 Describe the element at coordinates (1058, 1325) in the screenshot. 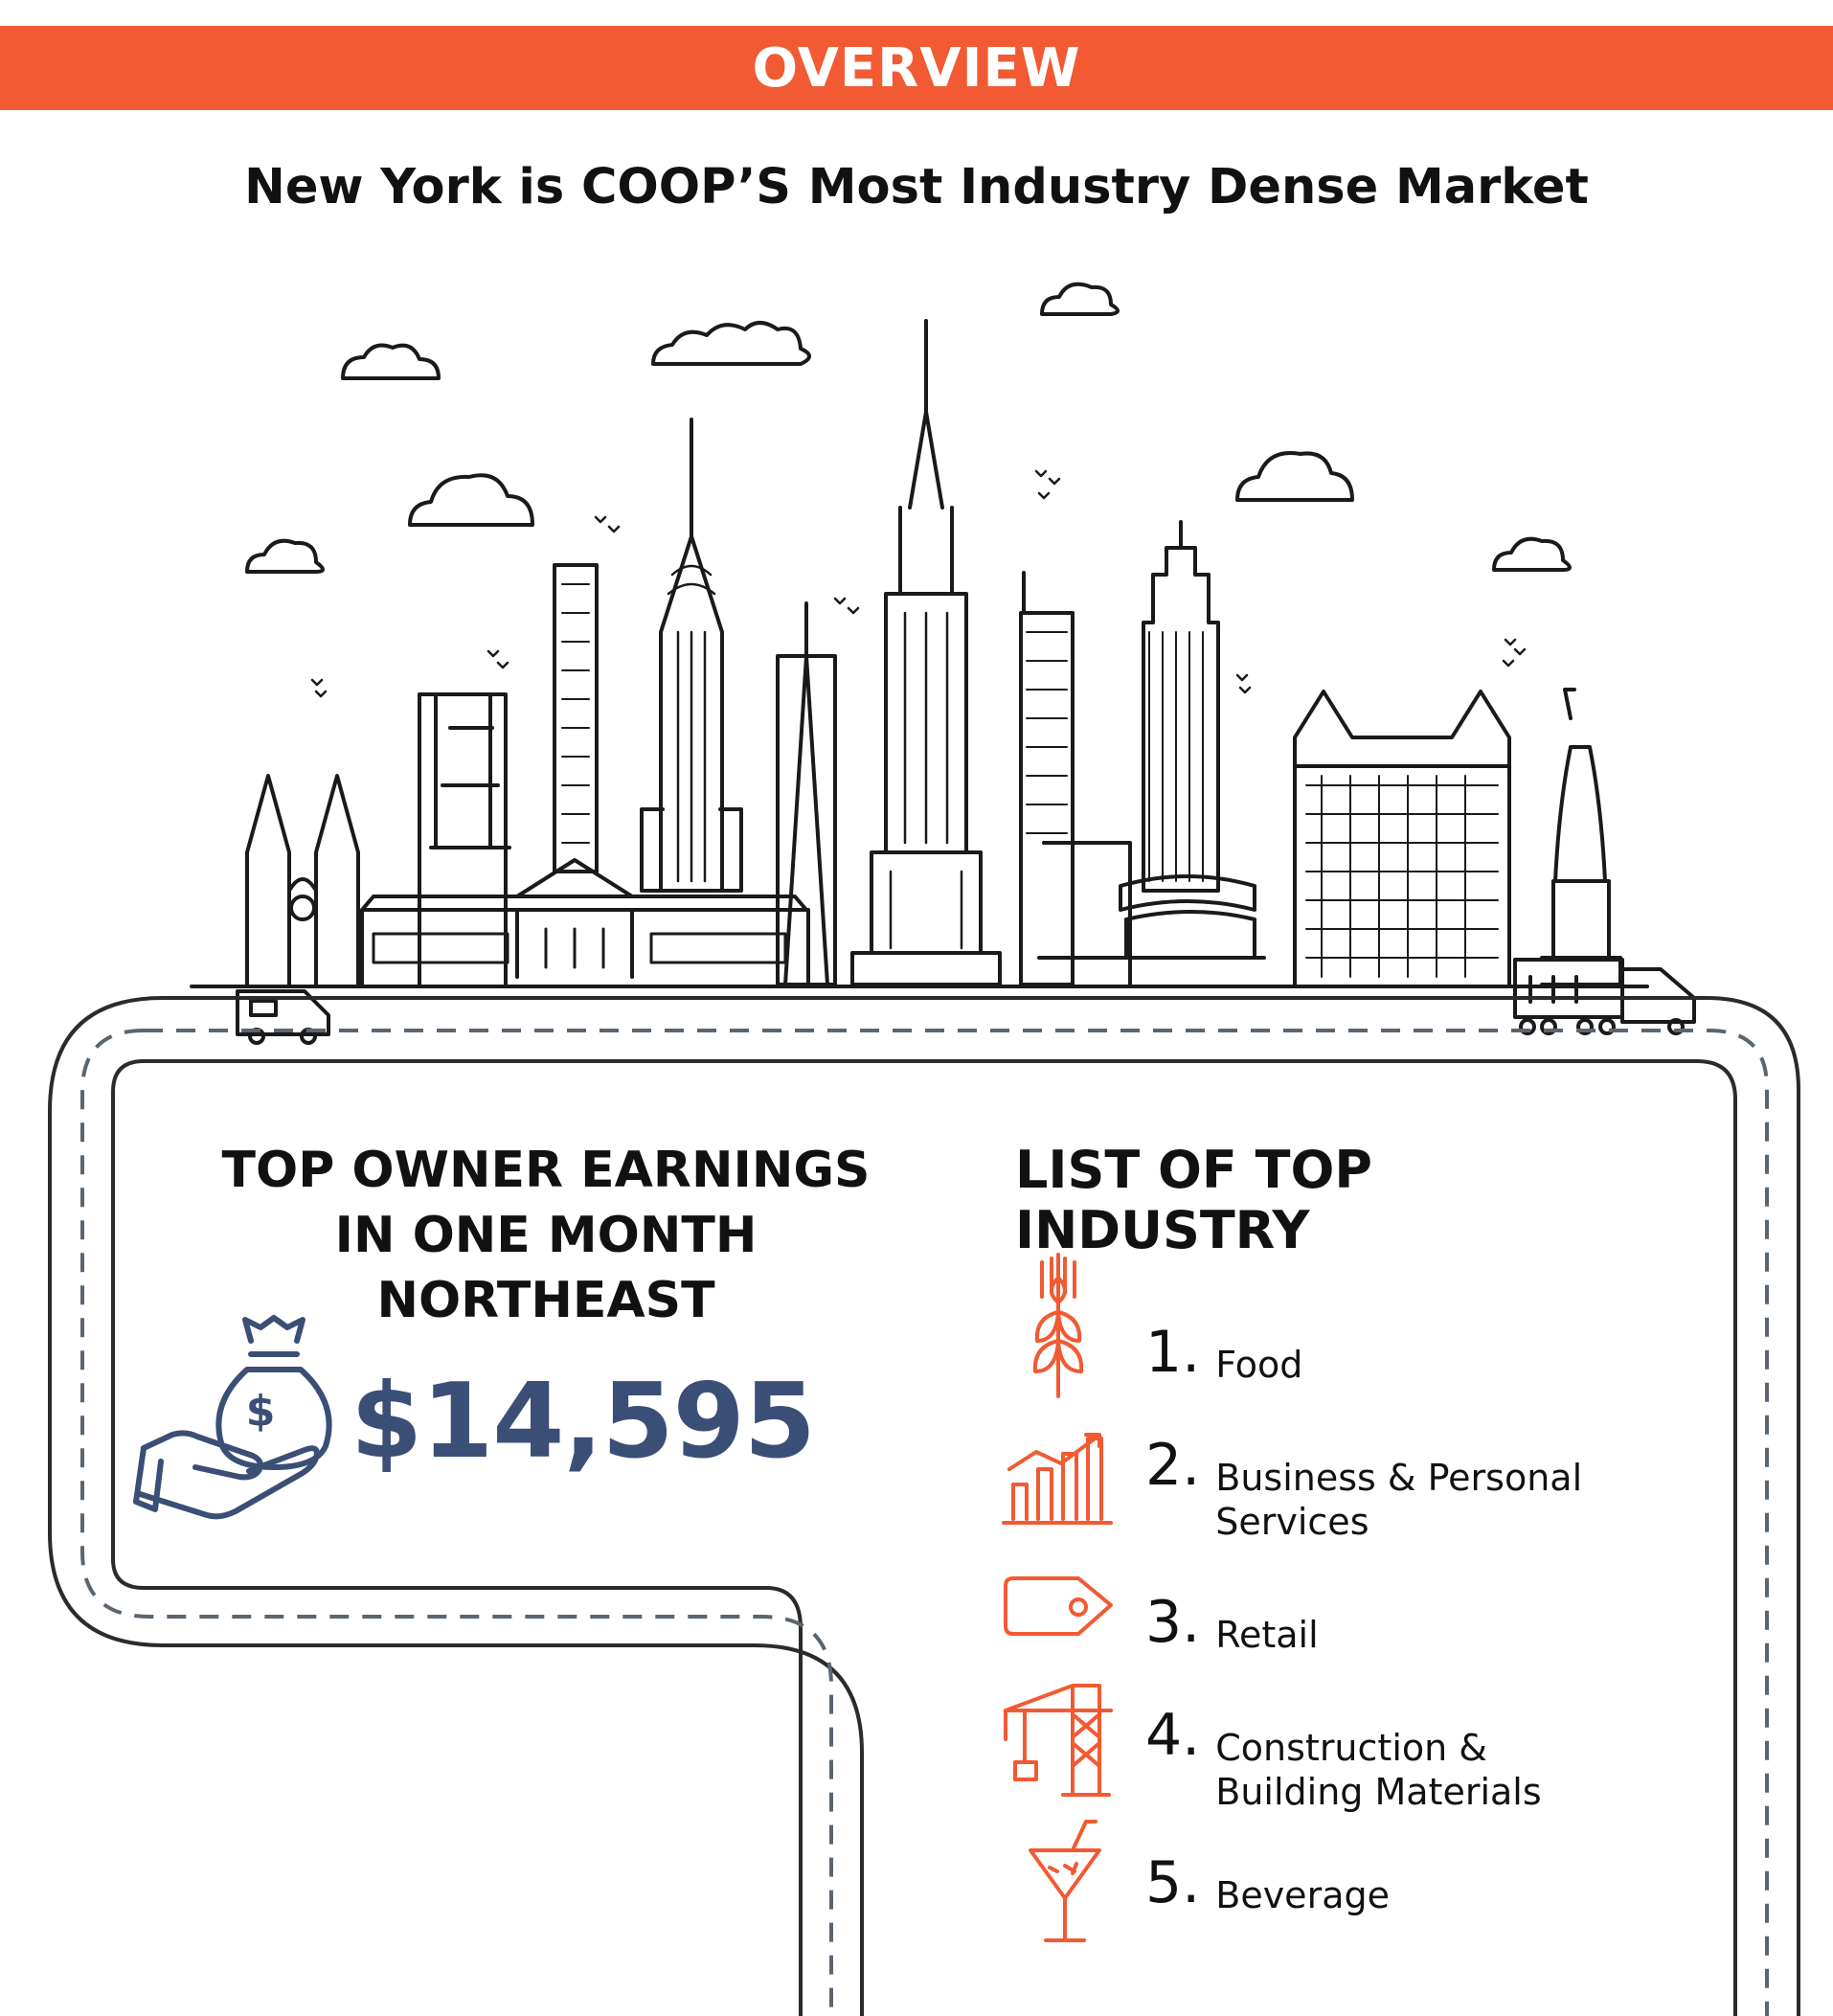

I see `wheat-icon` at that location.